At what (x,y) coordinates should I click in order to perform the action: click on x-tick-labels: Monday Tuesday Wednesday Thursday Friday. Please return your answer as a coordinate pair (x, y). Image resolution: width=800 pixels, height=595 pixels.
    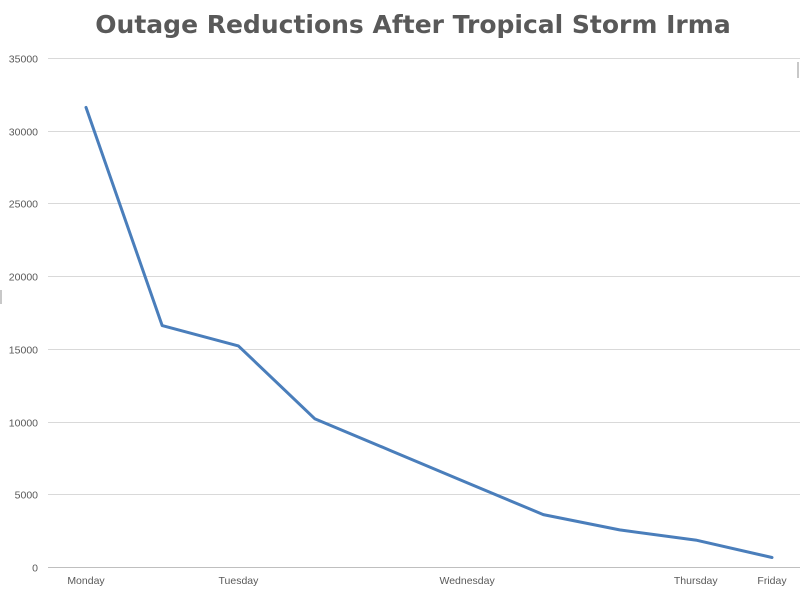
    Looking at the image, I should click on (427, 581).